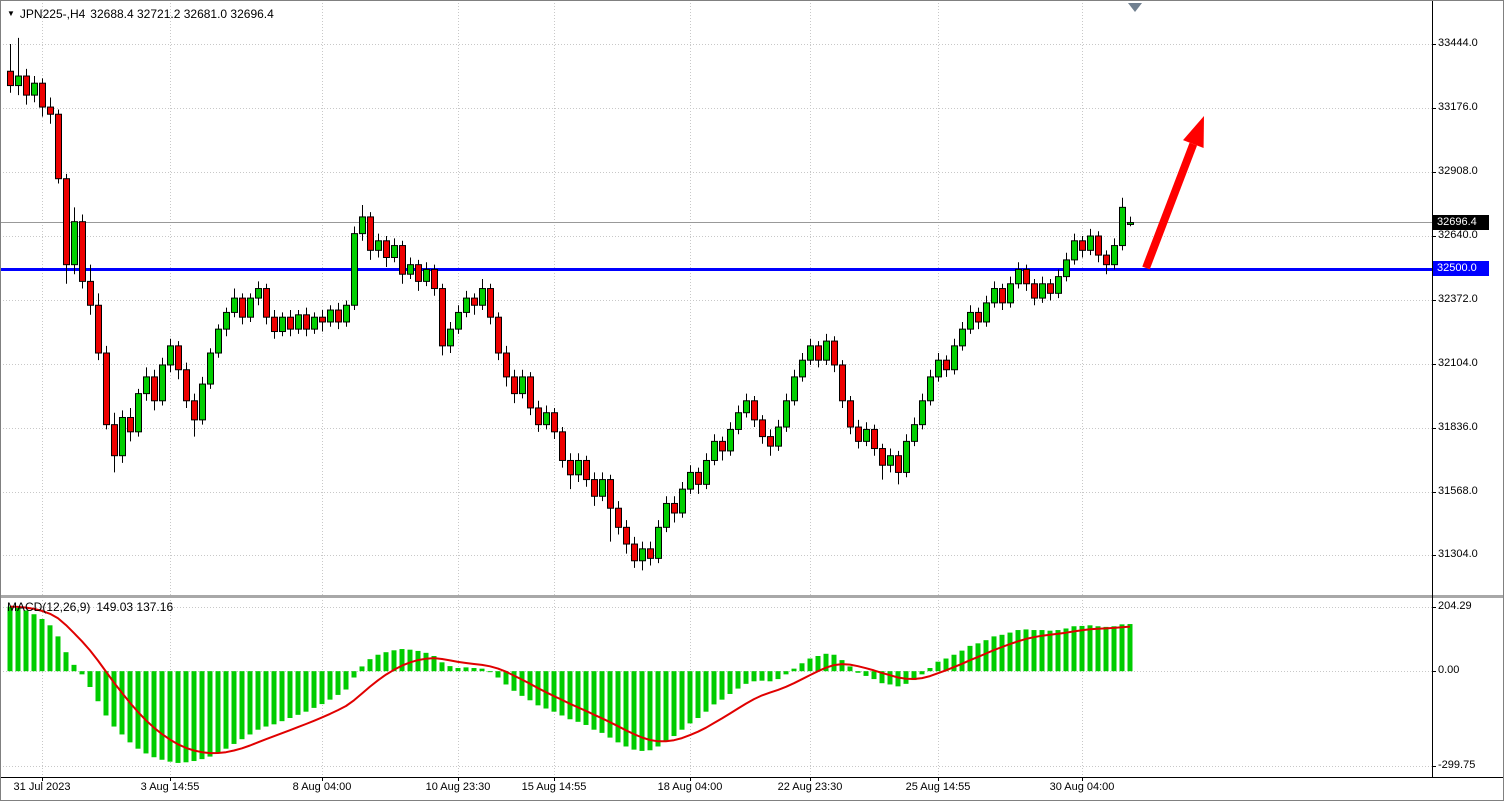  What do you see at coordinates (554, 787) in the screenshot?
I see `time-tick-label: 15 Aug 14:55` at bounding box center [554, 787].